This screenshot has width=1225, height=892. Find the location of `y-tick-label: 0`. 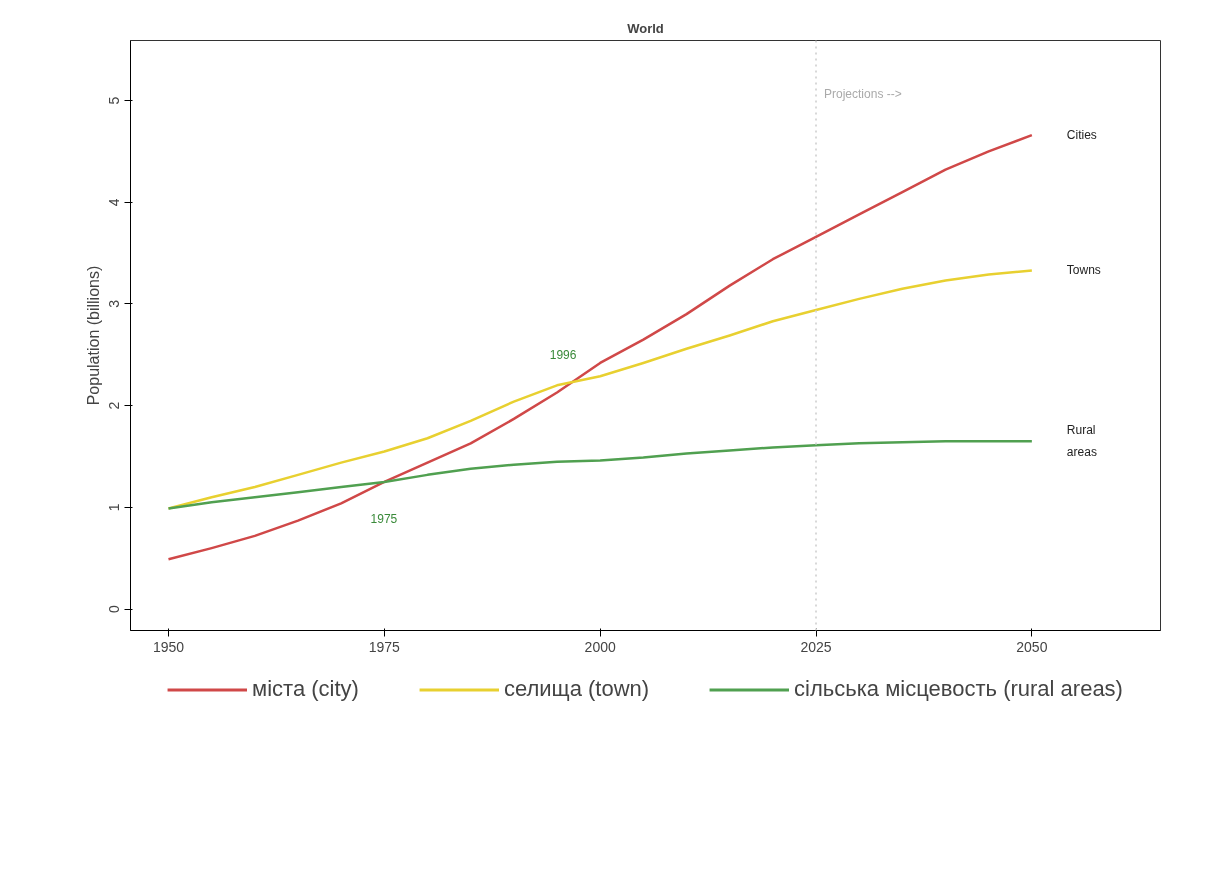

y-tick-label: 0 is located at coordinates (114, 609).